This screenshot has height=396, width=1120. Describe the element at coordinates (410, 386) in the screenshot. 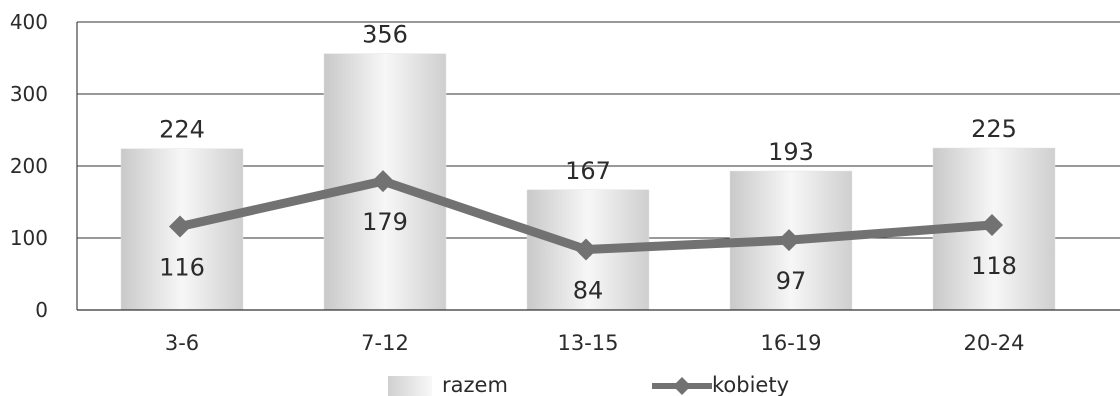

I see `legend-swatch-razem` at that location.